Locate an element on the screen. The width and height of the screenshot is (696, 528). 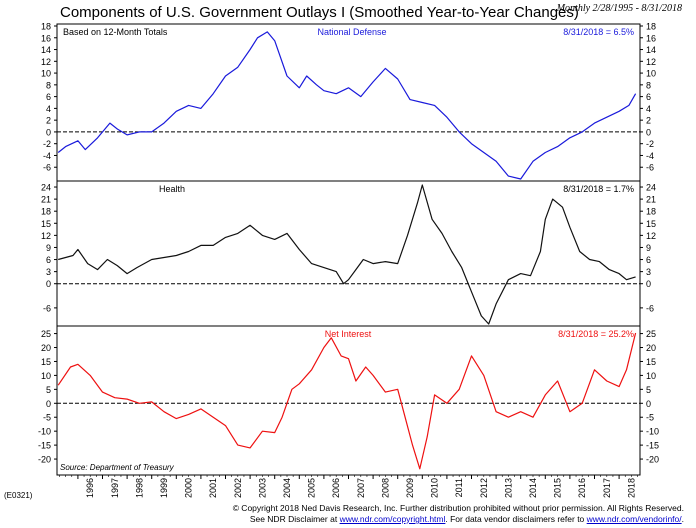
panel-title: Net Interest is located at coordinates (348, 334).